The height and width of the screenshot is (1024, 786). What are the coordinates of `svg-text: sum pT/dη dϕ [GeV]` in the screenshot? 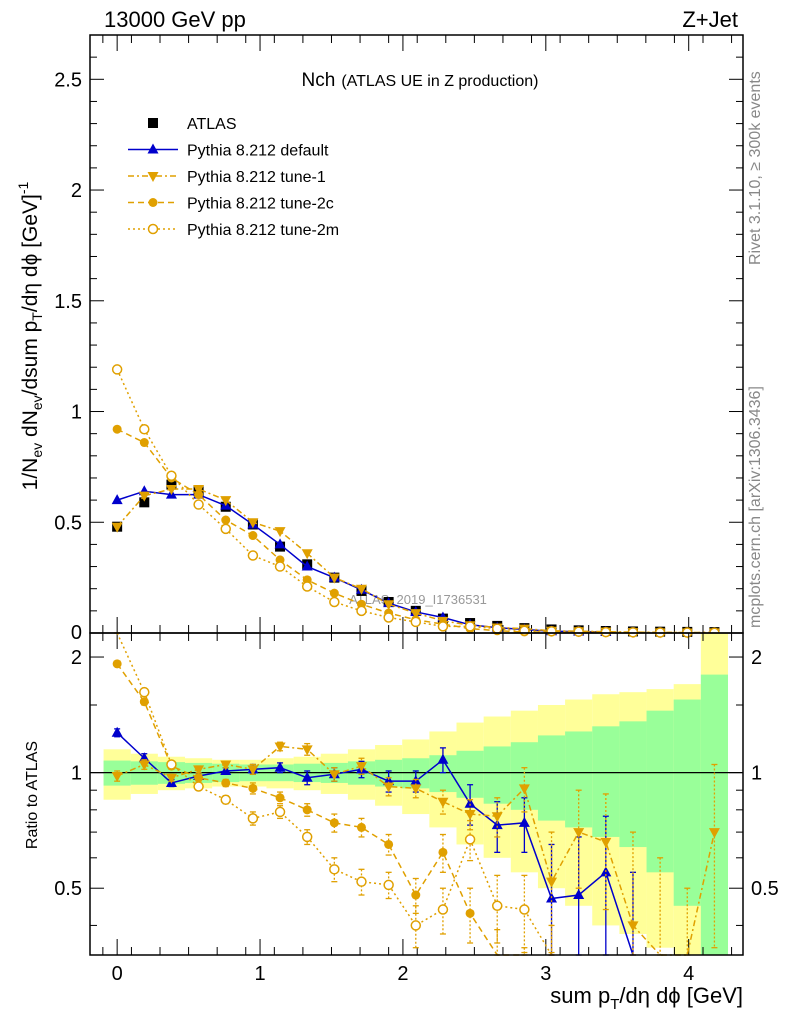 It's located at (646, 998).